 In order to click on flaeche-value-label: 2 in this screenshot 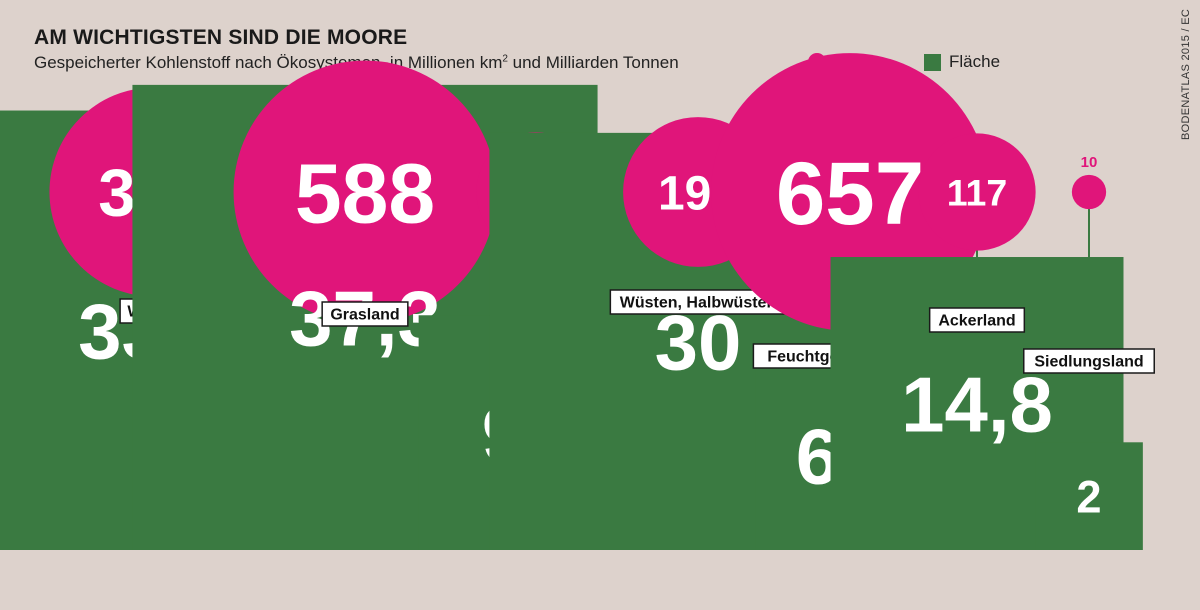, I will do `click(1088, 496)`.